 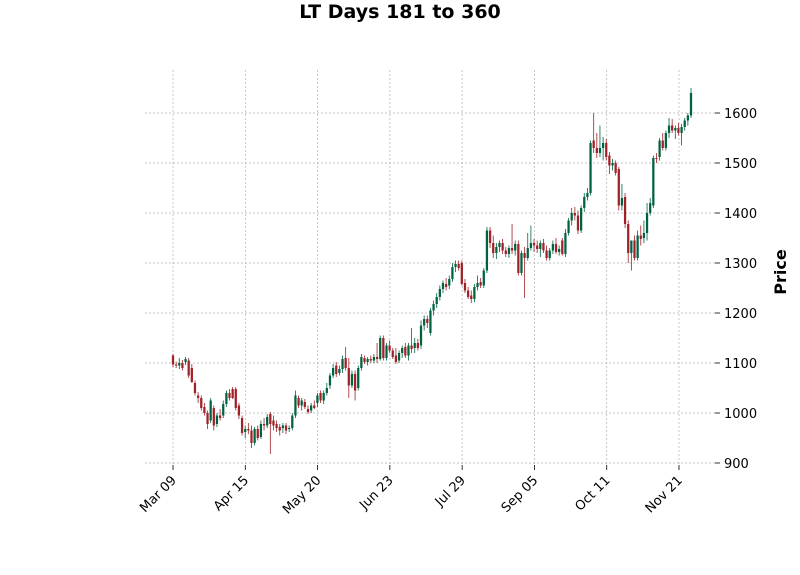 What do you see at coordinates (740, 364) in the screenshot?
I see `y-tick-label: 1100` at bounding box center [740, 364].